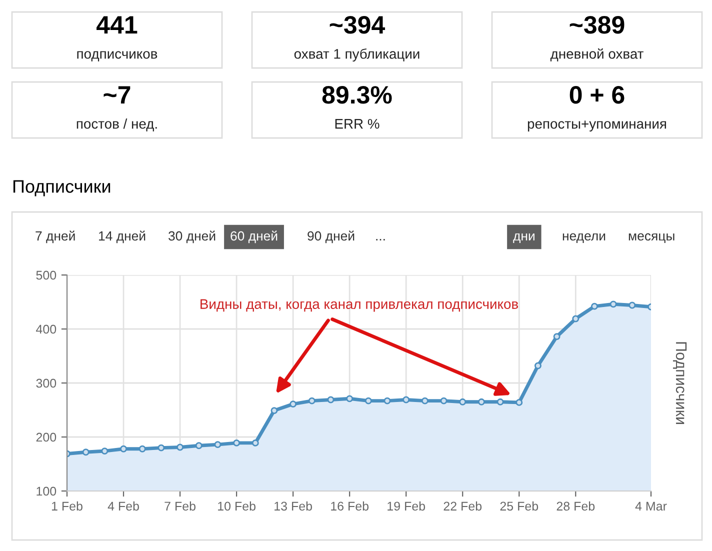 This screenshot has width=712, height=551. What do you see at coordinates (350, 506) in the screenshot?
I see `x-tick-label: 16 Feb` at bounding box center [350, 506].